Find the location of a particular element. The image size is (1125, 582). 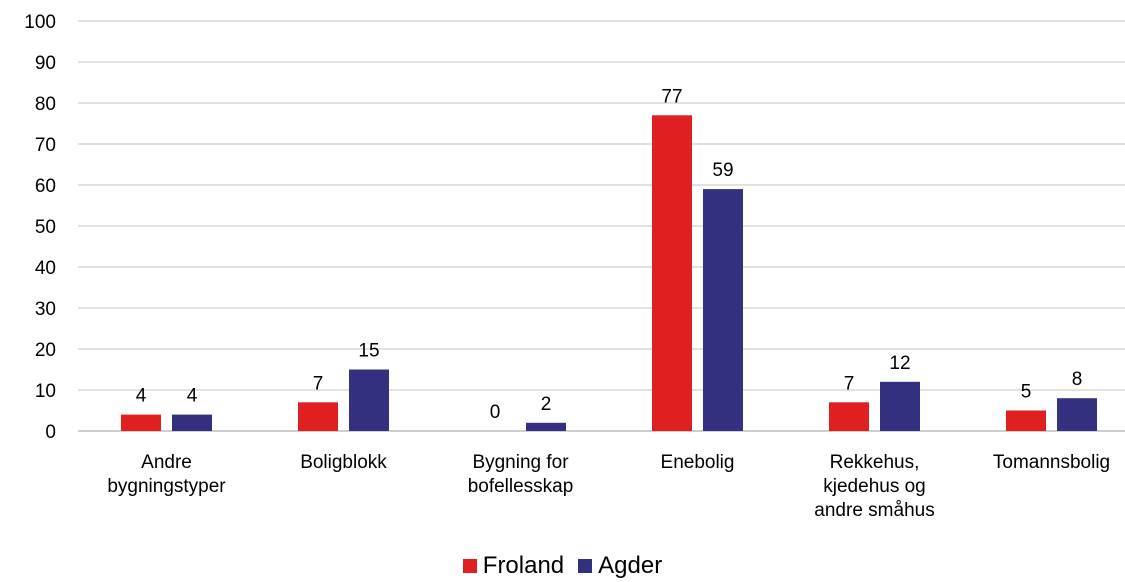

y-tick-label: 80 is located at coordinates (45, 104).